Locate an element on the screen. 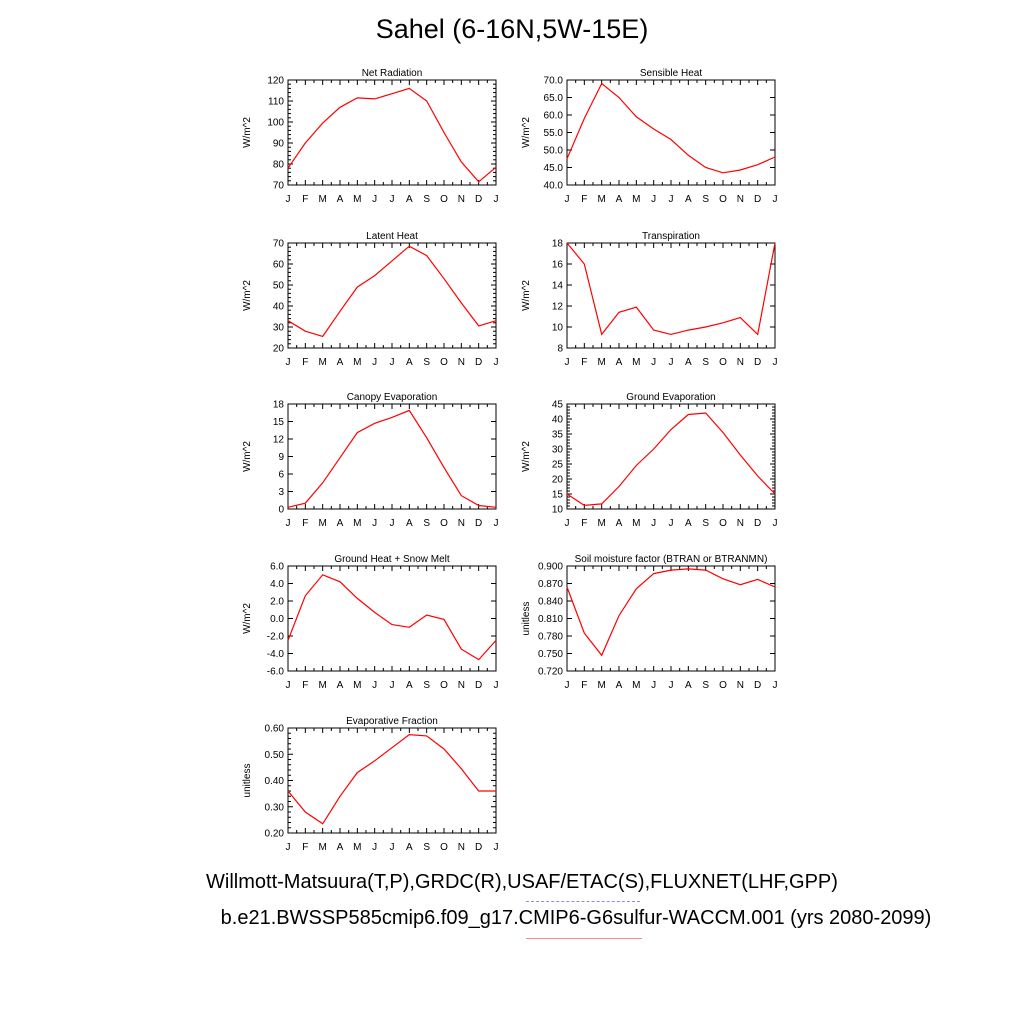 The height and width of the screenshot is (1024, 1024). y-tick-label: 40.0 is located at coordinates (554, 186).